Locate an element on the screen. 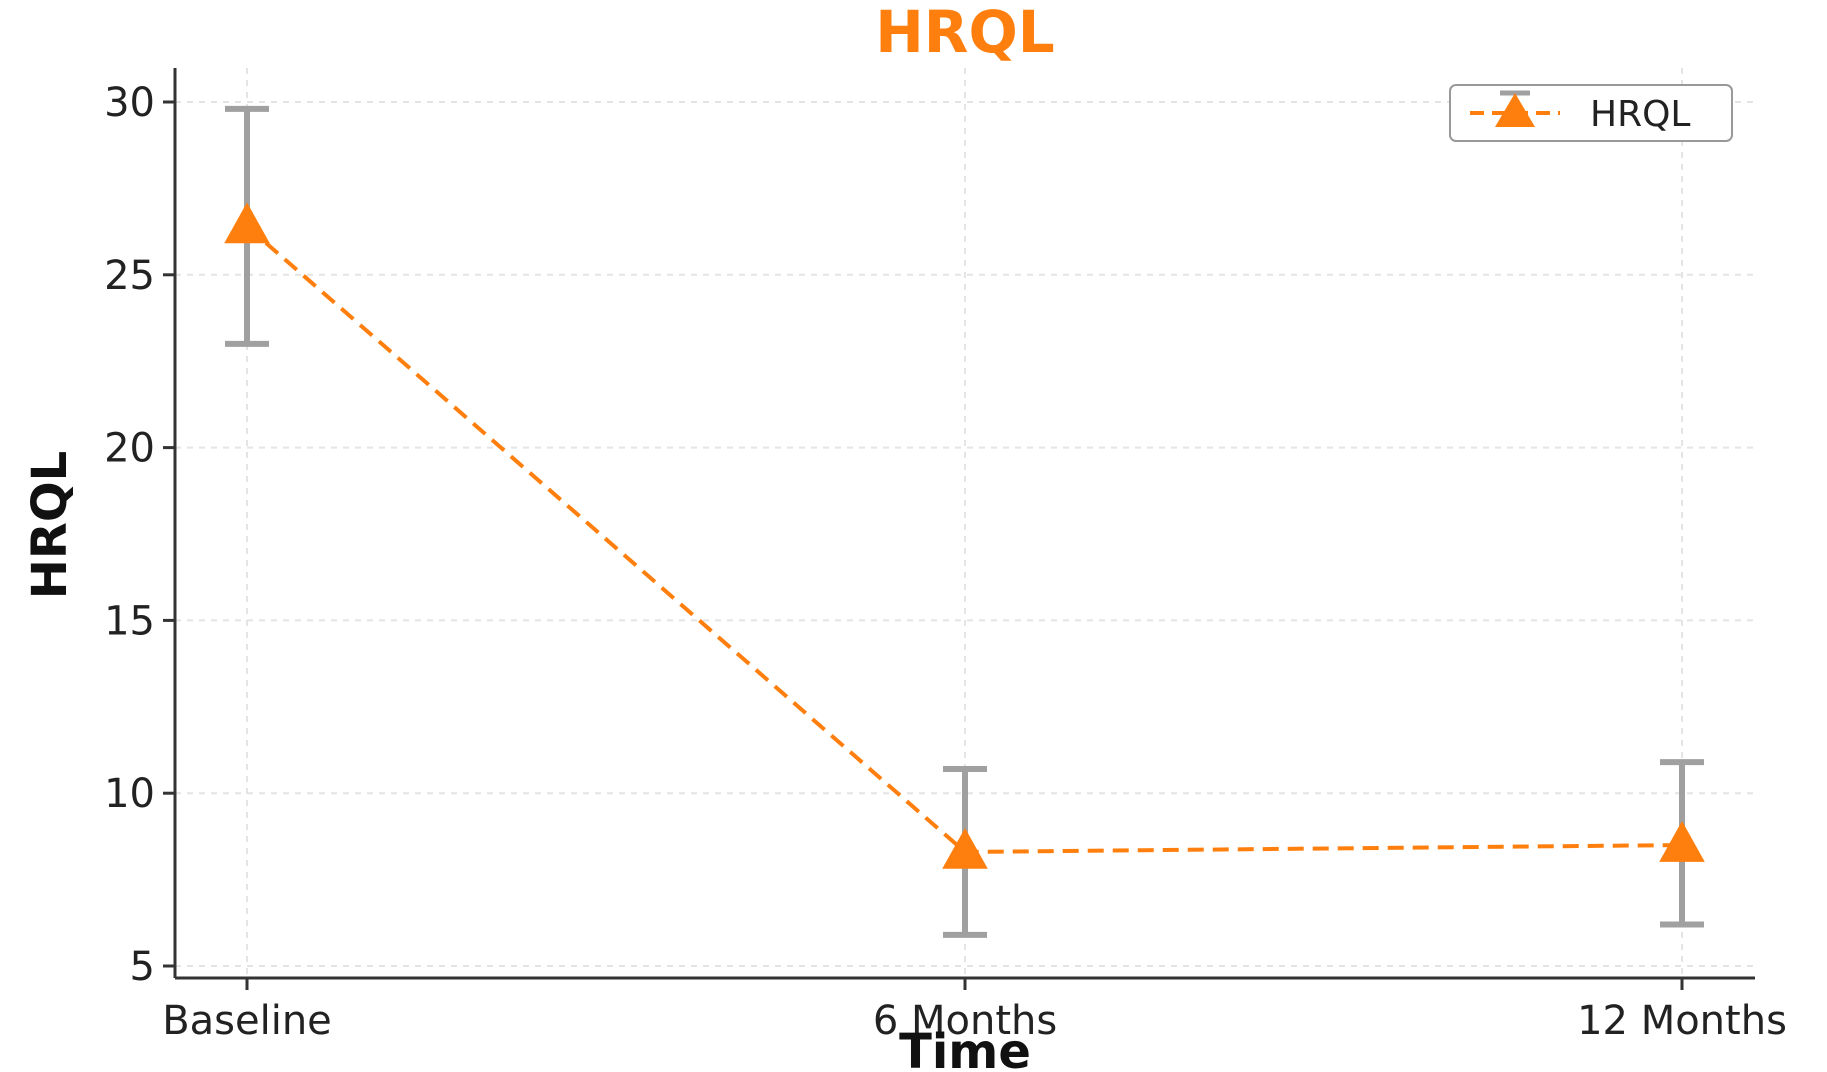  x-tick-label: 12 Months is located at coordinates (1682, 1021).